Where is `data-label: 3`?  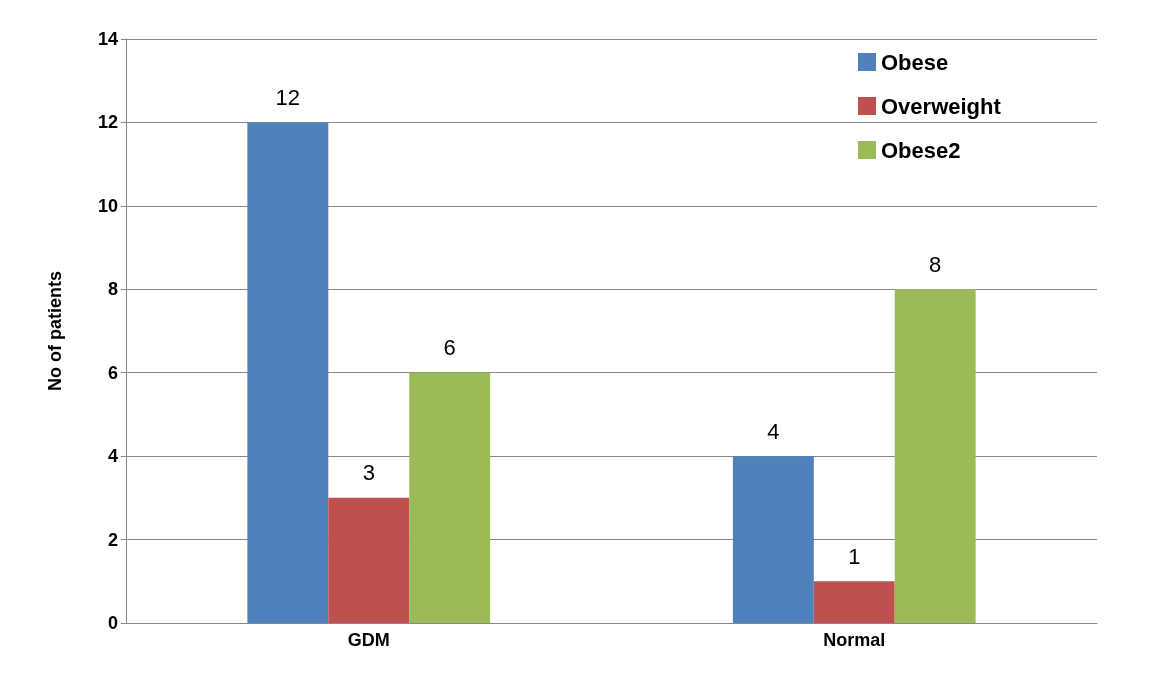
data-label: 3 is located at coordinates (368, 473).